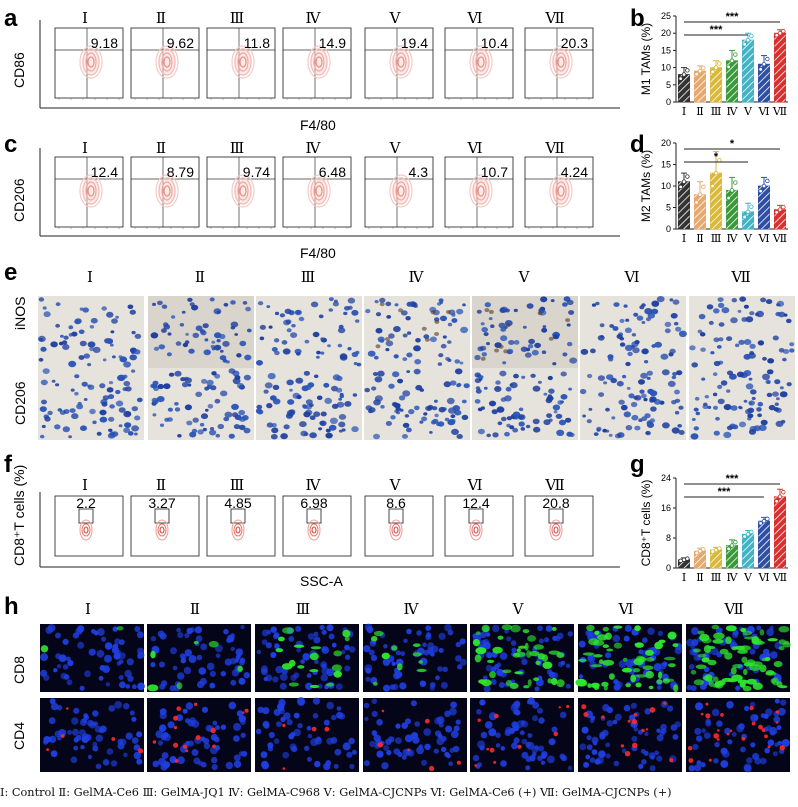  Describe the element at coordinates (395, 485) in the screenshot. I see `panel-f-group-label-5: Ⅴ` at that location.